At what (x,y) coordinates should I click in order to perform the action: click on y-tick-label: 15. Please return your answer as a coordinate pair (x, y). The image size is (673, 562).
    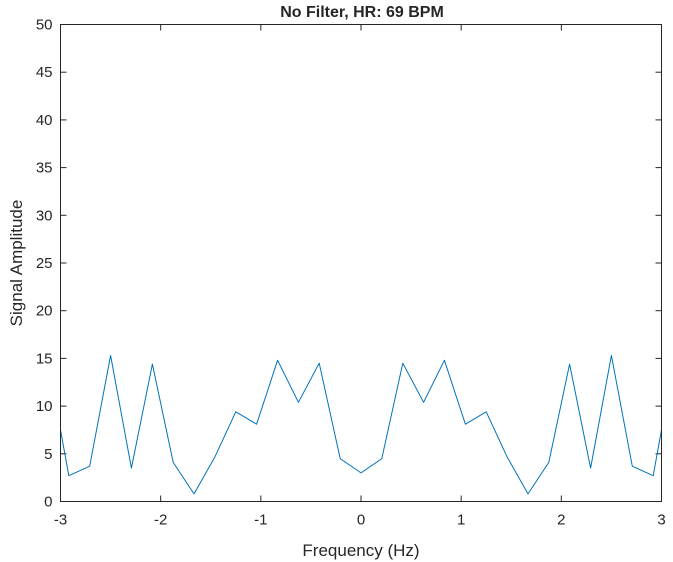
    Looking at the image, I should click on (44, 358).